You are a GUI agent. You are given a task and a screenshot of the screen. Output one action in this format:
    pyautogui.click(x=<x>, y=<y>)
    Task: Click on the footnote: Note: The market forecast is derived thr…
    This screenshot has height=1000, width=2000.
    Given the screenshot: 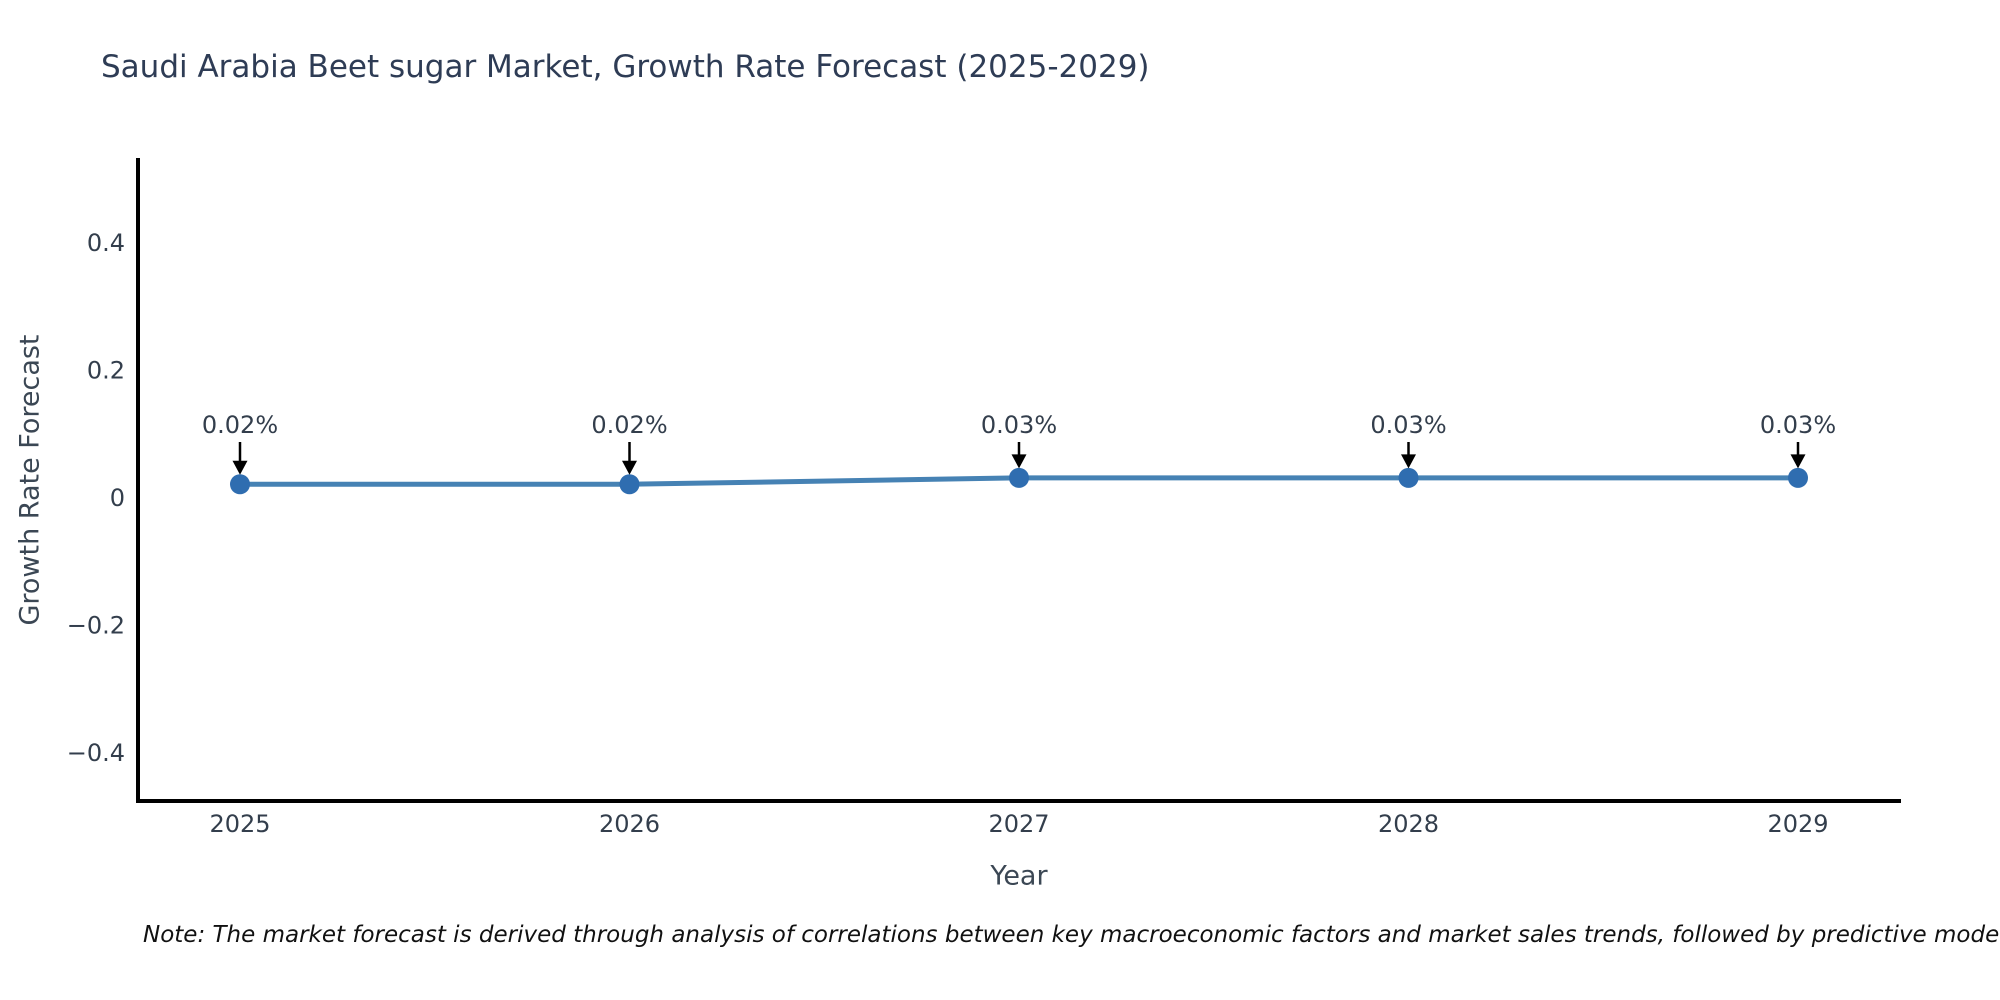 What is the action you would take?
    pyautogui.click(x=1071, y=935)
    